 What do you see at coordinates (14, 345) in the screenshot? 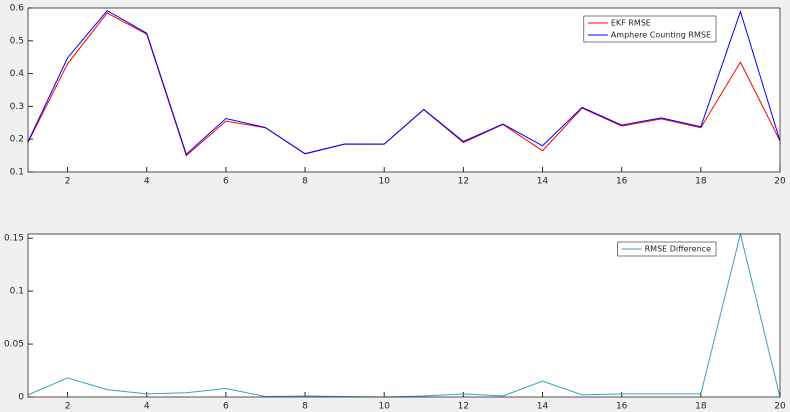
I see `y-tick-label: 0.05` at bounding box center [14, 345].